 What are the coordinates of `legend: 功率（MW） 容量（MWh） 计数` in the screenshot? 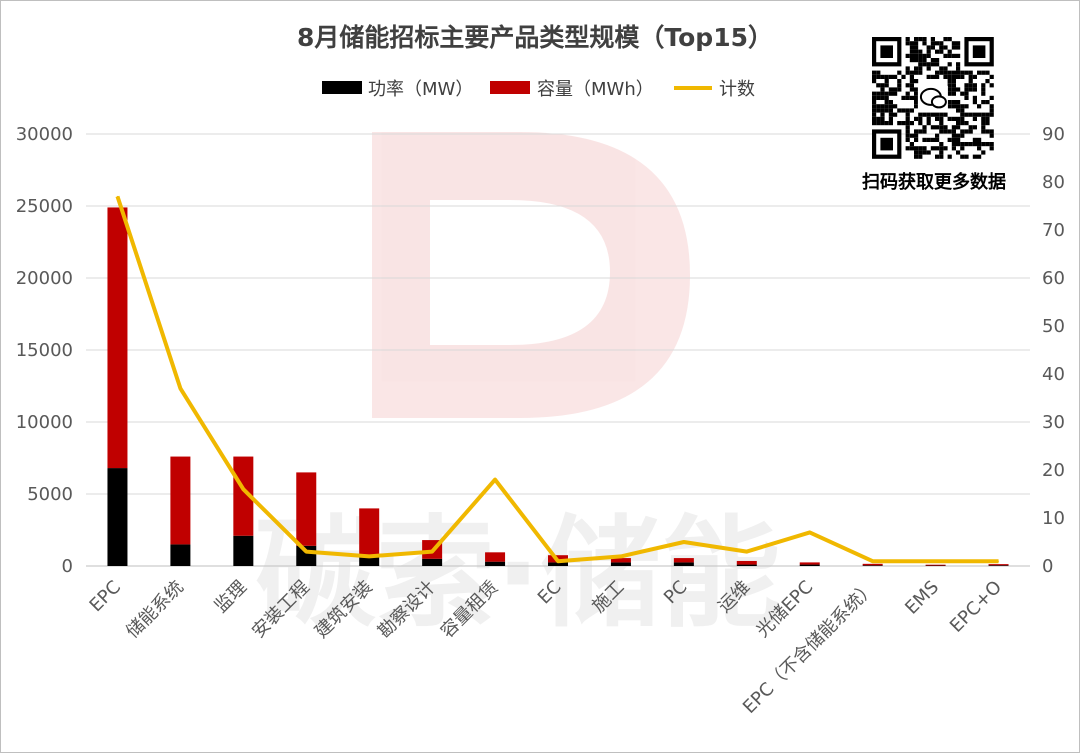 It's located at (538, 89).